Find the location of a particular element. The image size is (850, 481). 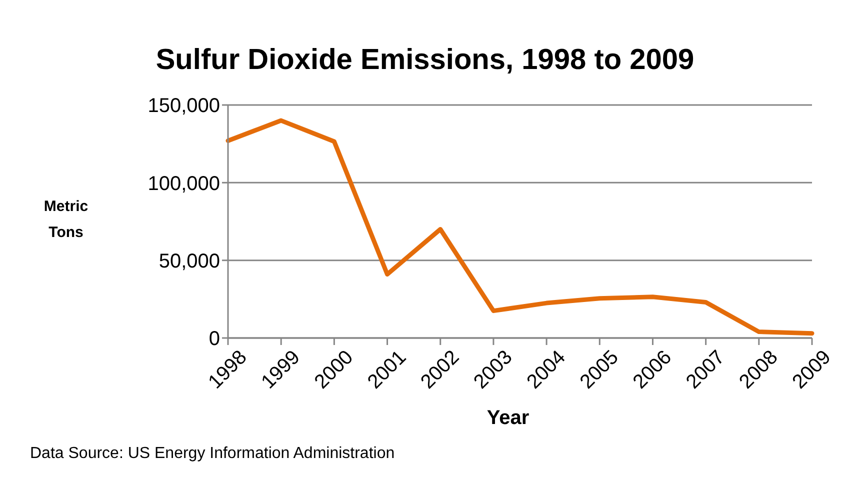

source-note: Data Source: US Energy Information Administration is located at coordinates (212, 454).